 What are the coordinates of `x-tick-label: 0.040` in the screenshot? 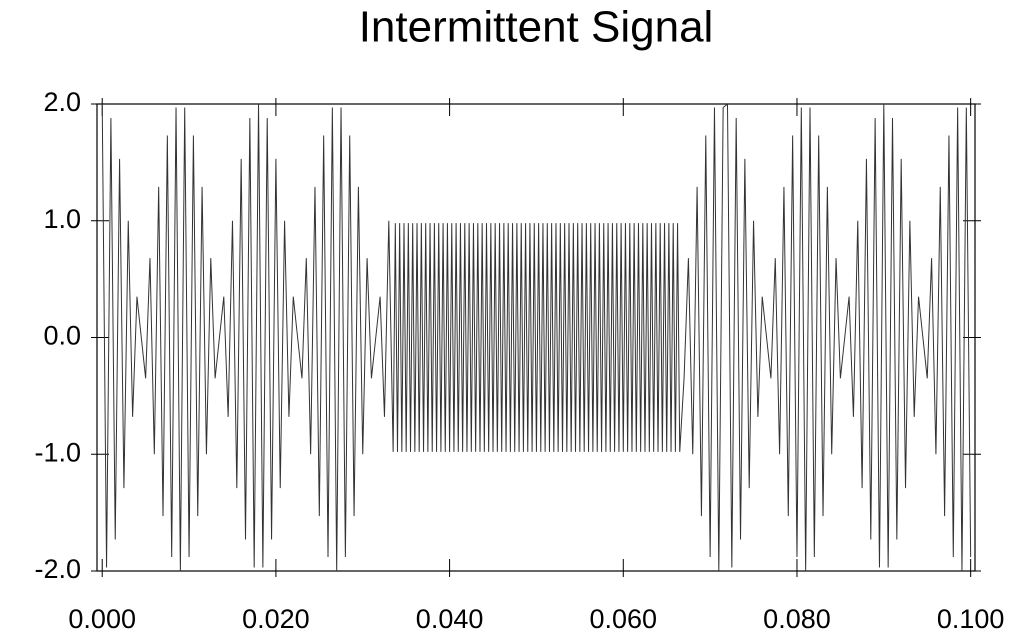 It's located at (450, 619).